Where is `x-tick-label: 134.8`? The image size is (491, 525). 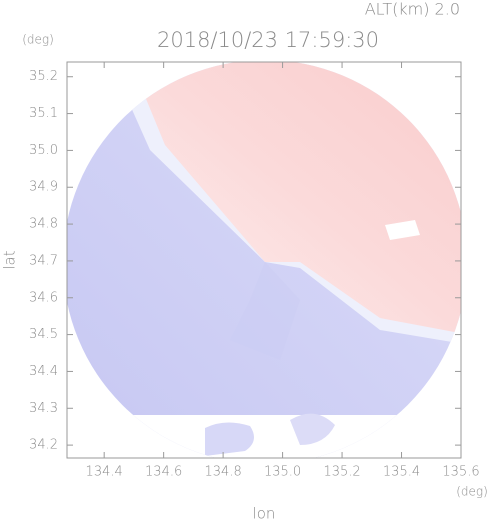
x-tick-label: 134.8 is located at coordinates (223, 472).